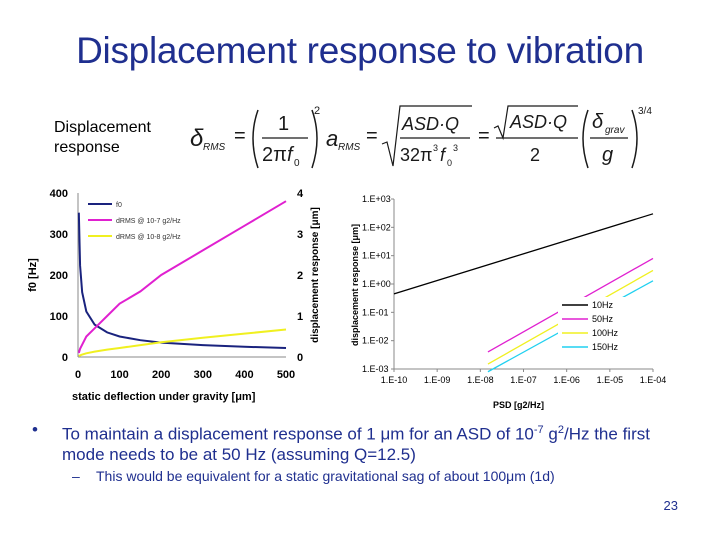 Image resolution: width=720 pixels, height=540 pixels. What do you see at coordinates (437, 380) in the screenshot?
I see `psd-x-tick-label: 1.E-09` at bounding box center [437, 380].